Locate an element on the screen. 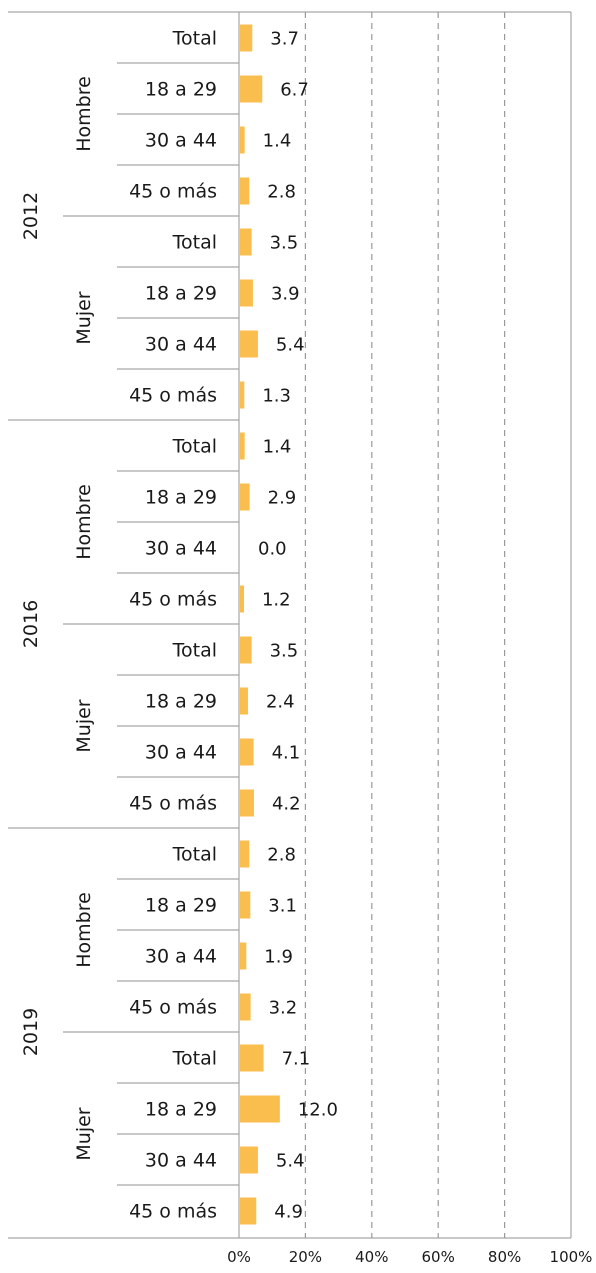  value-label: 3.2 is located at coordinates (283, 1008).